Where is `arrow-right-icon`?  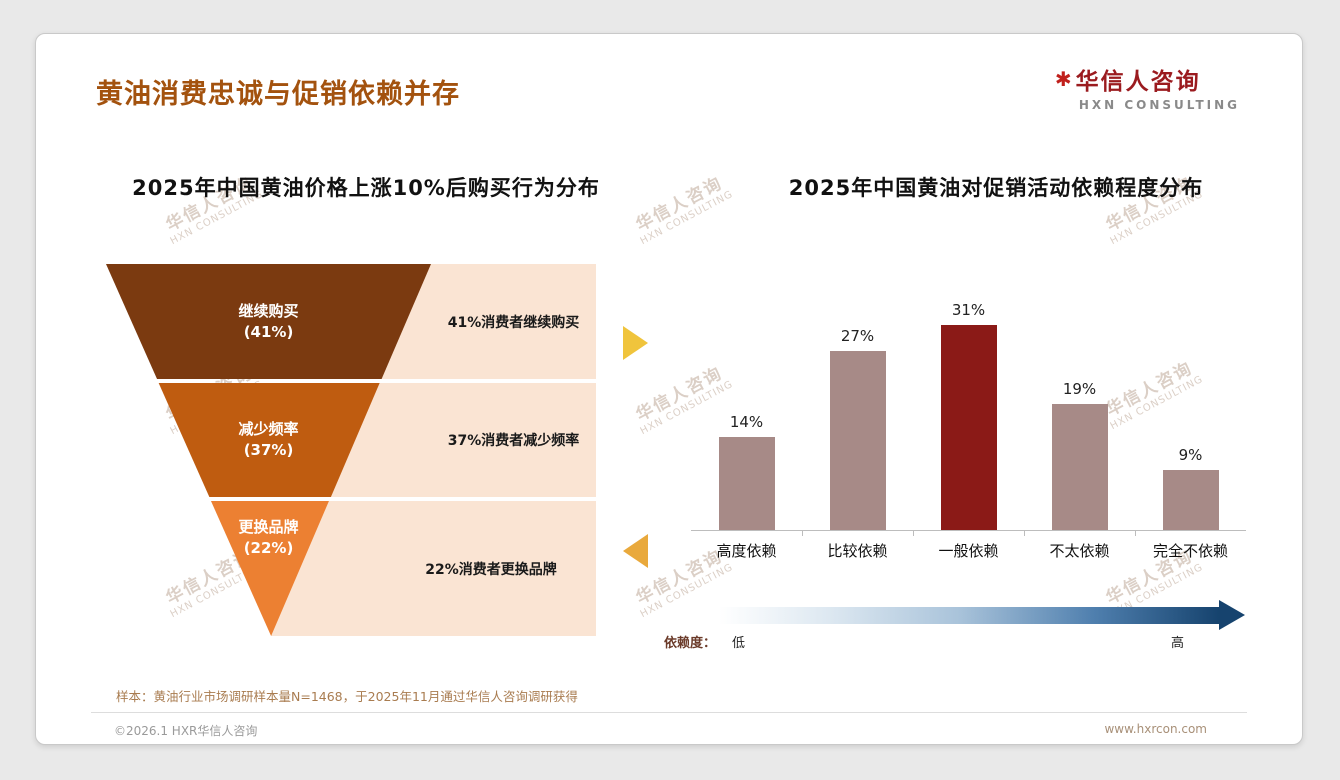 arrow-right-icon is located at coordinates (635, 343).